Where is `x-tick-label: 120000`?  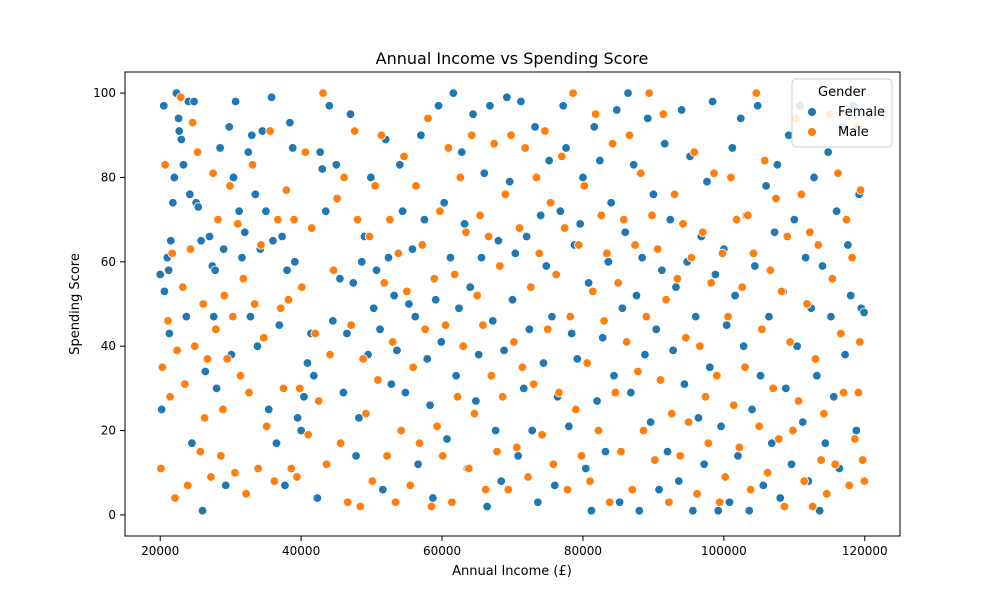 x-tick-label: 120000 is located at coordinates (865, 551).